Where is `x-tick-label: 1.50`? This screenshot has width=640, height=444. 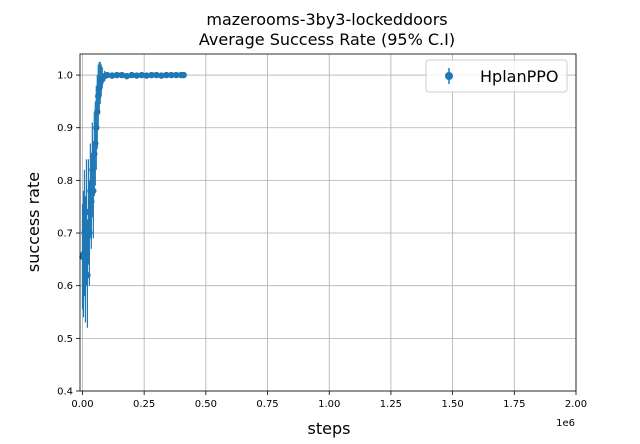 x-tick-label: 1.50 is located at coordinates (452, 404).